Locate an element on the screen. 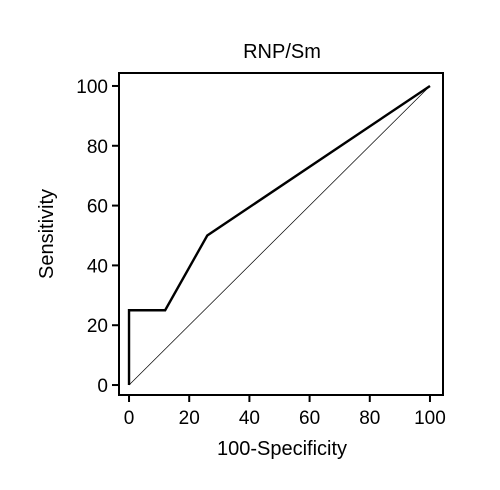  x-axis: 0 20 40 60 80 100 is located at coordinates (285, 412).